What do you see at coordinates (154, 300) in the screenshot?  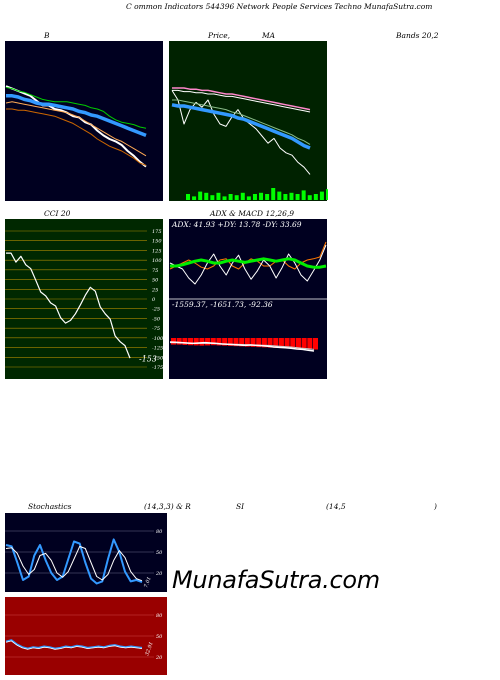 I see `cci-tick-label: 0` at bounding box center [154, 300].